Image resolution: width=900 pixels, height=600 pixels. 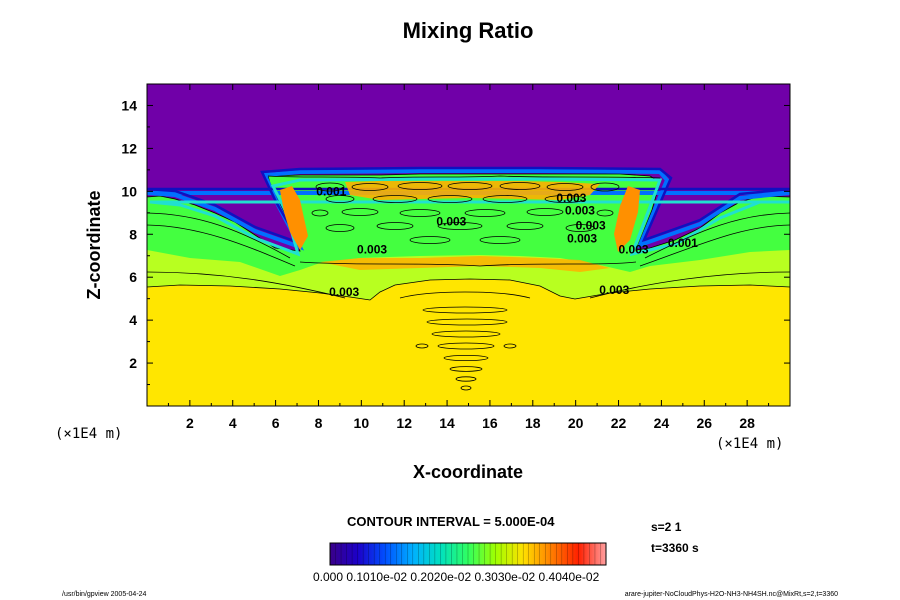 What do you see at coordinates (129, 148) in the screenshot?
I see `y-tick-label: 12` at bounding box center [129, 148].